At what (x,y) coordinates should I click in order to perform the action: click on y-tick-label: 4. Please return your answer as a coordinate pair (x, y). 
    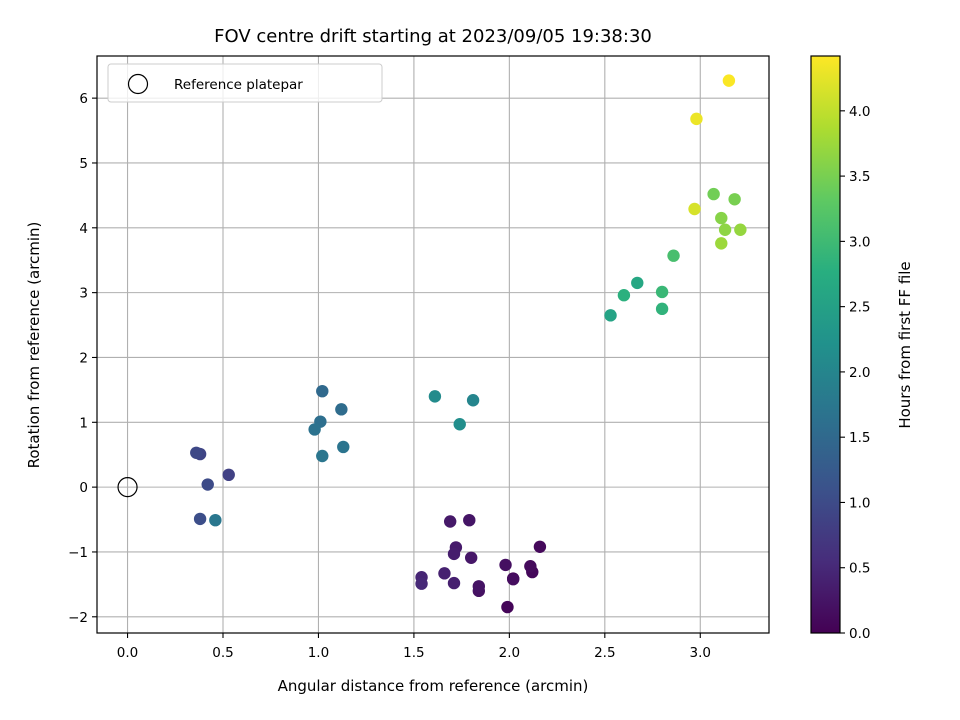
    Looking at the image, I should click on (83, 229).